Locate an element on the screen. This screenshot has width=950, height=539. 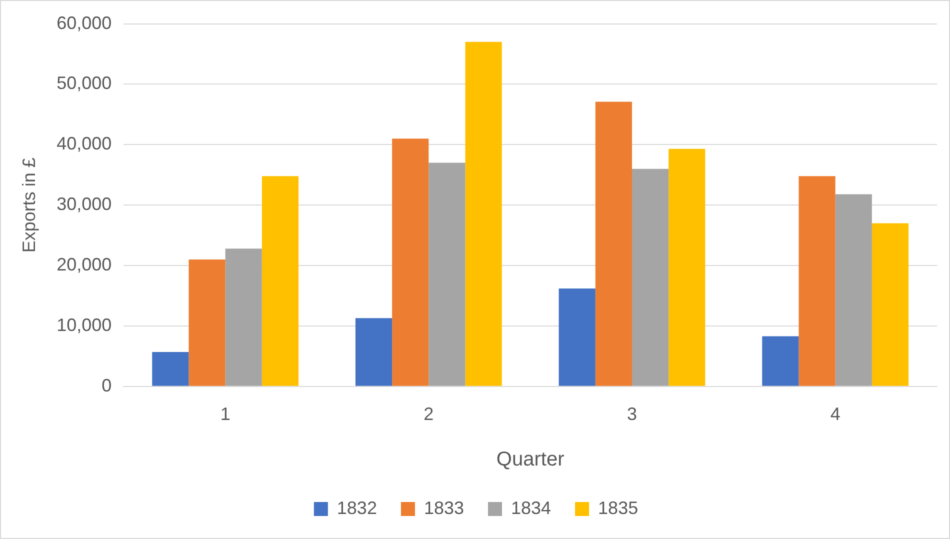
x-axis-title: Quarter is located at coordinates (530, 459).